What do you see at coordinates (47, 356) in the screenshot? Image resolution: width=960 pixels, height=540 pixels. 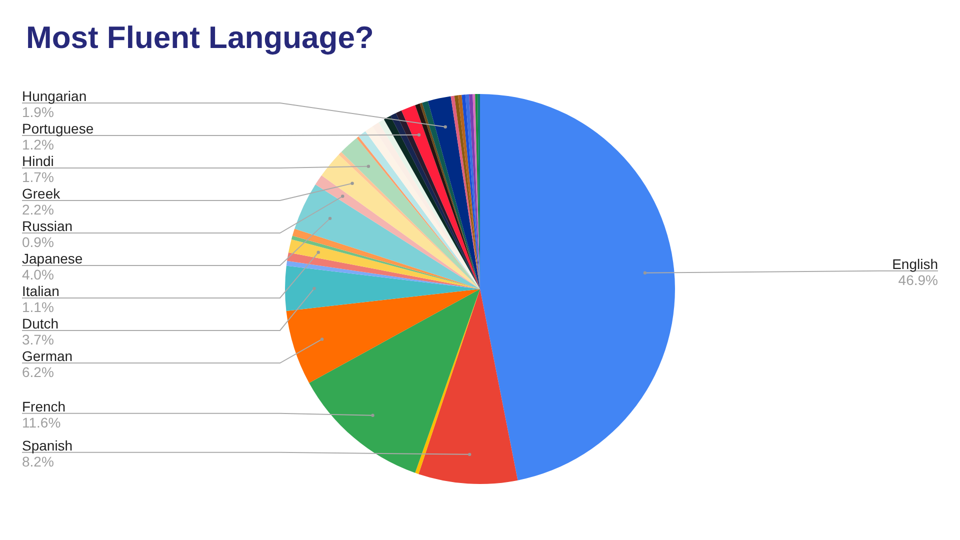 I see `slice-label: German` at bounding box center [47, 356].